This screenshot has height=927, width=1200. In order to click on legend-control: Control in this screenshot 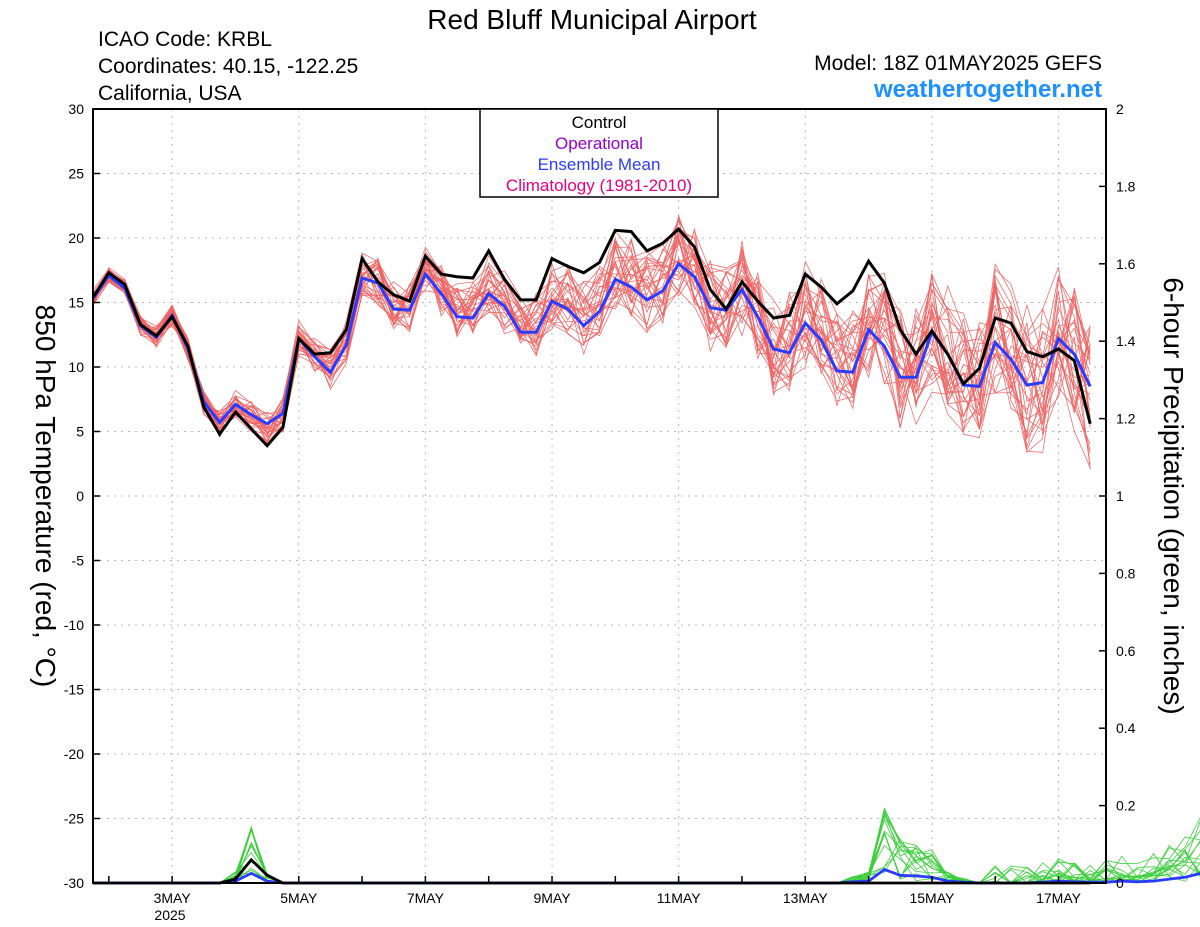, I will do `click(599, 122)`.